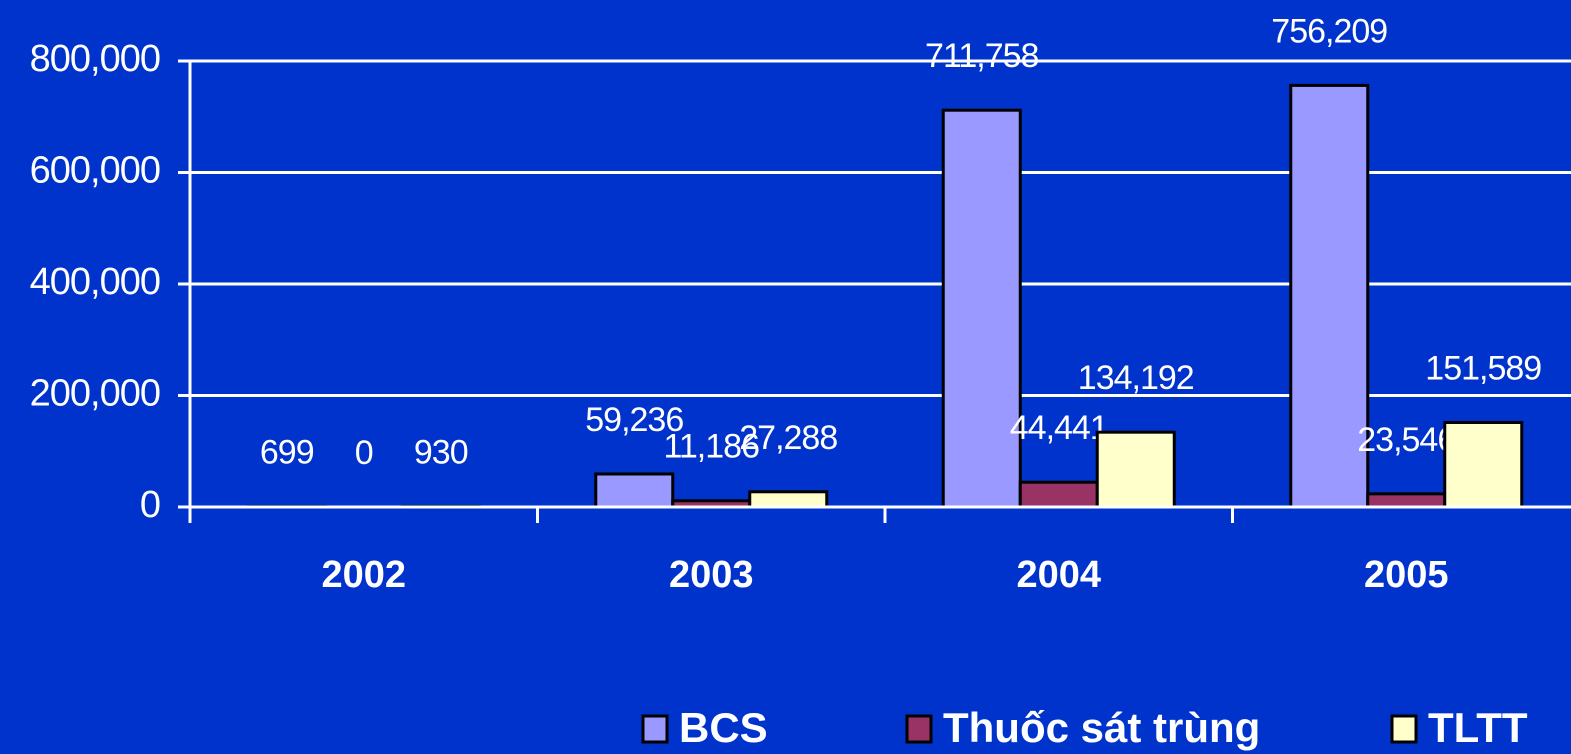 This screenshot has width=1571, height=754. What do you see at coordinates (441, 452) in the screenshot?
I see `value-label: 930` at bounding box center [441, 452].